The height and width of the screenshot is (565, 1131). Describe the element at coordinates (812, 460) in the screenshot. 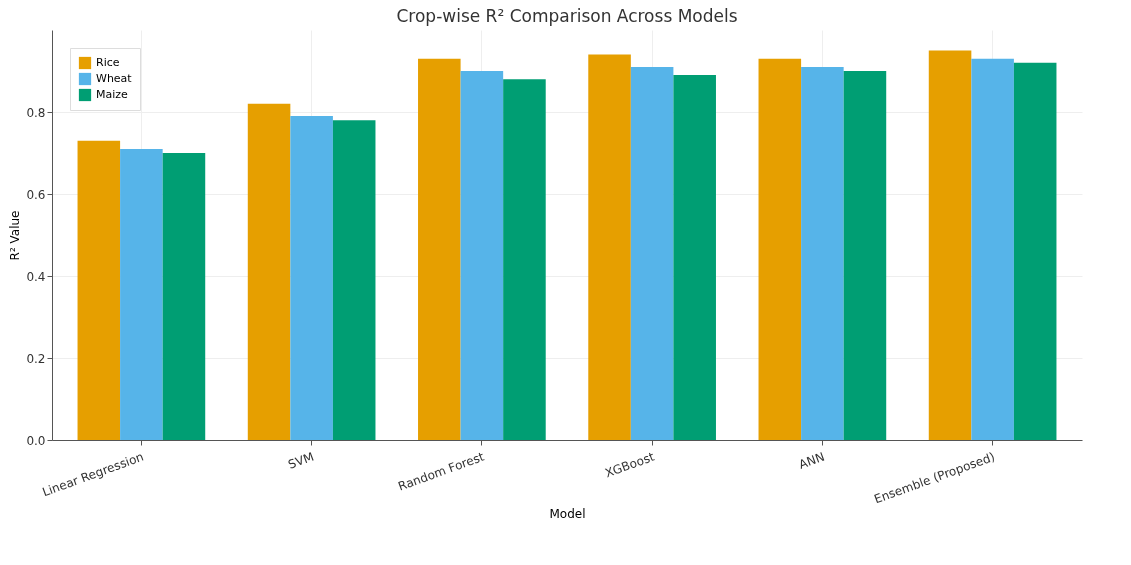

I see `x-tick-label: ANN` at that location.